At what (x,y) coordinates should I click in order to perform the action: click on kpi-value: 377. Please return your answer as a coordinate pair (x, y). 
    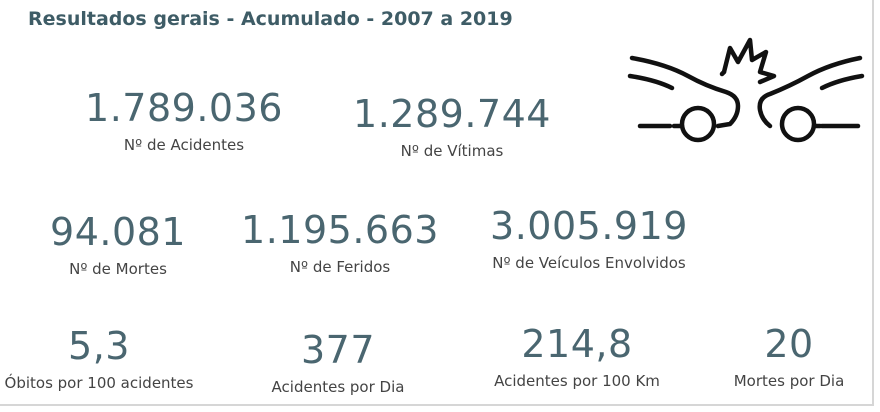
    Looking at the image, I should click on (338, 350).